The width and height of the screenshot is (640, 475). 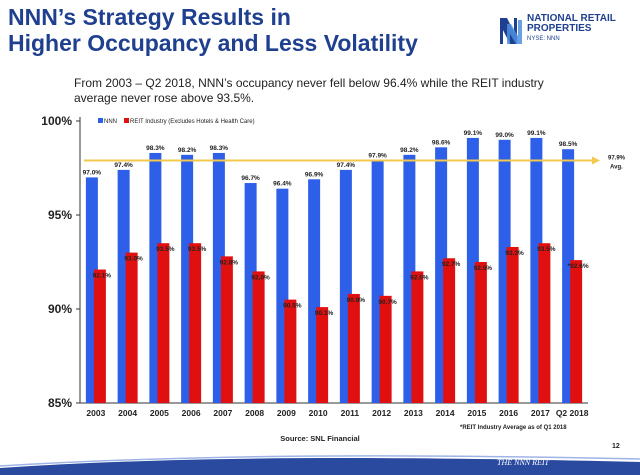 What do you see at coordinates (320, 465) in the screenshot?
I see `footer-band` at bounding box center [320, 465].